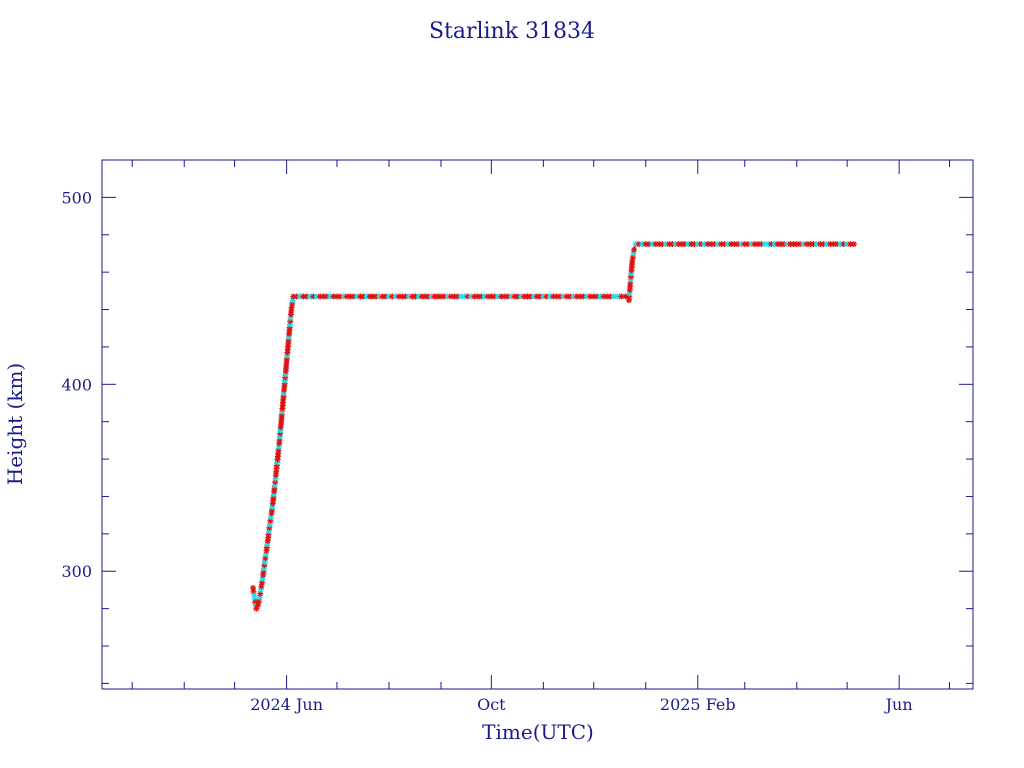 The image size is (1024, 768). I want to click on y-axis-title: Height (km), so click(15, 424).